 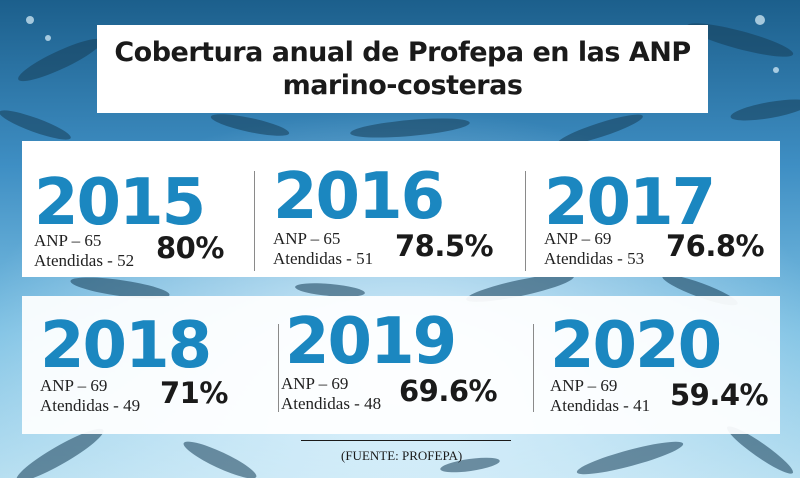 What do you see at coordinates (406, 440) in the screenshot?
I see `source-rule` at bounding box center [406, 440].